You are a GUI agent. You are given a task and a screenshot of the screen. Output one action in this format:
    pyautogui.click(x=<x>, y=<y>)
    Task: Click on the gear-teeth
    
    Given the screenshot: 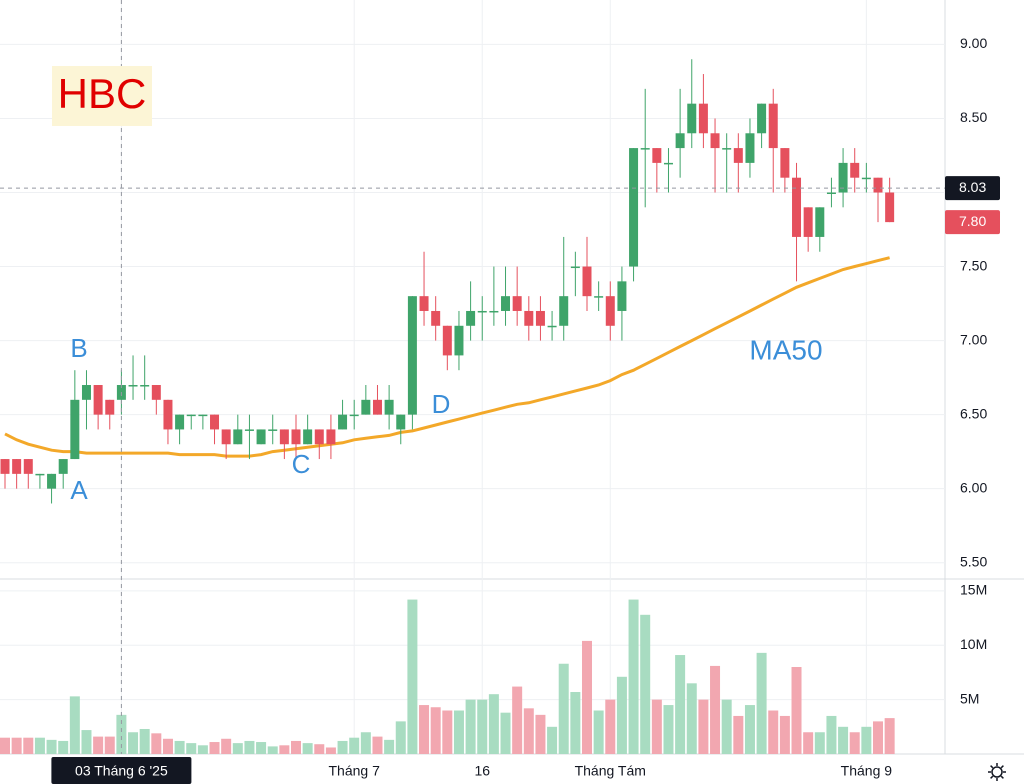 What is the action you would take?
    pyautogui.click(x=997, y=772)
    